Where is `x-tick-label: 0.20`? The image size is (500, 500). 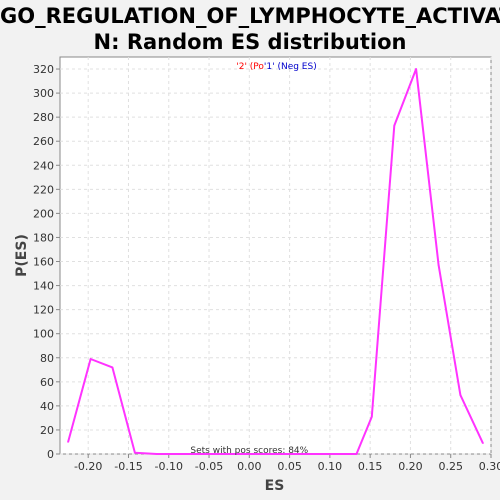
x-tick-label: 0.20 is located at coordinates (410, 466).